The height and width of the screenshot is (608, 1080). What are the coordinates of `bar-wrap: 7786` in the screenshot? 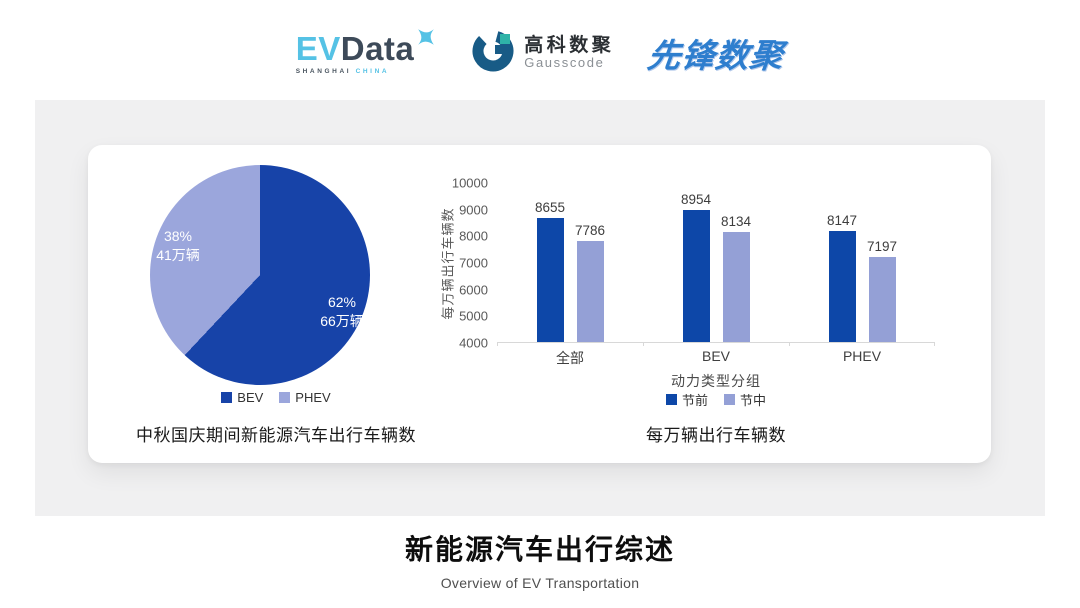 It's located at (590, 282).